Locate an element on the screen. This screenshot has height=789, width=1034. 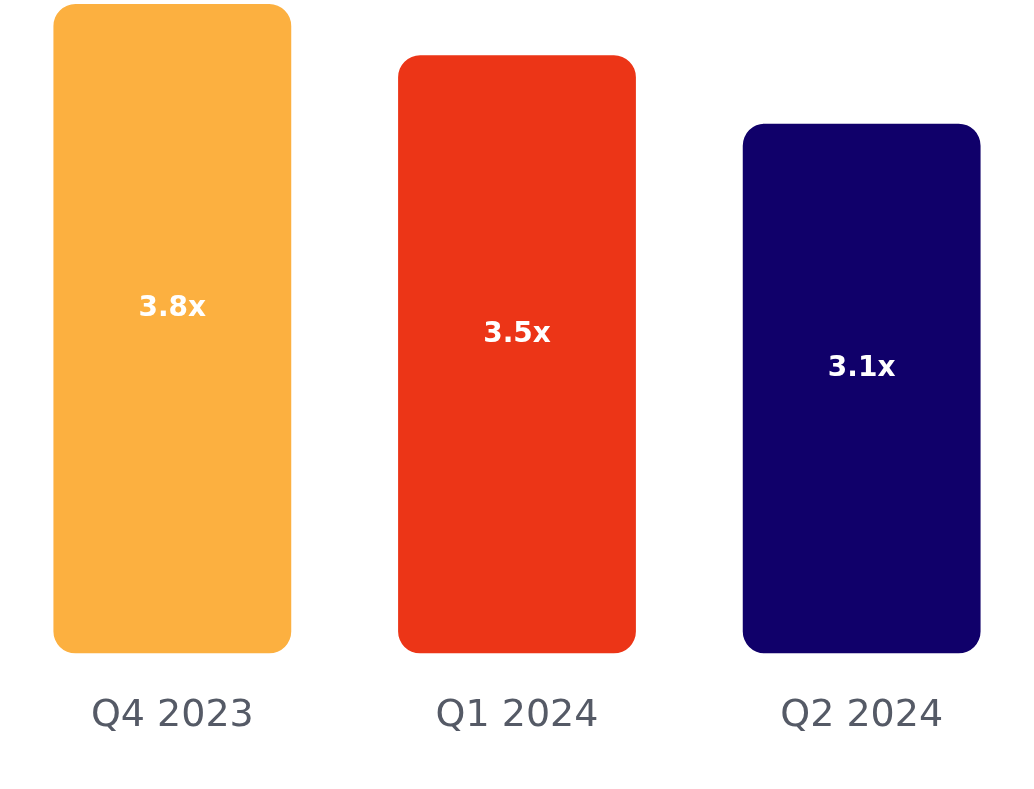
data-label: 3.1x is located at coordinates (861, 366).